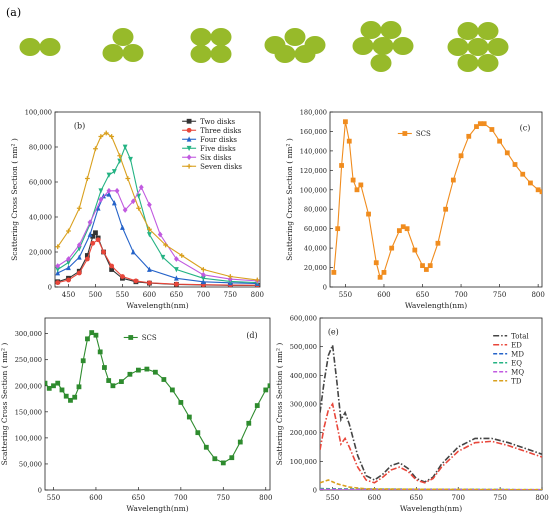  I want to click on y-tick-label: 80,000, so click(315, 210).